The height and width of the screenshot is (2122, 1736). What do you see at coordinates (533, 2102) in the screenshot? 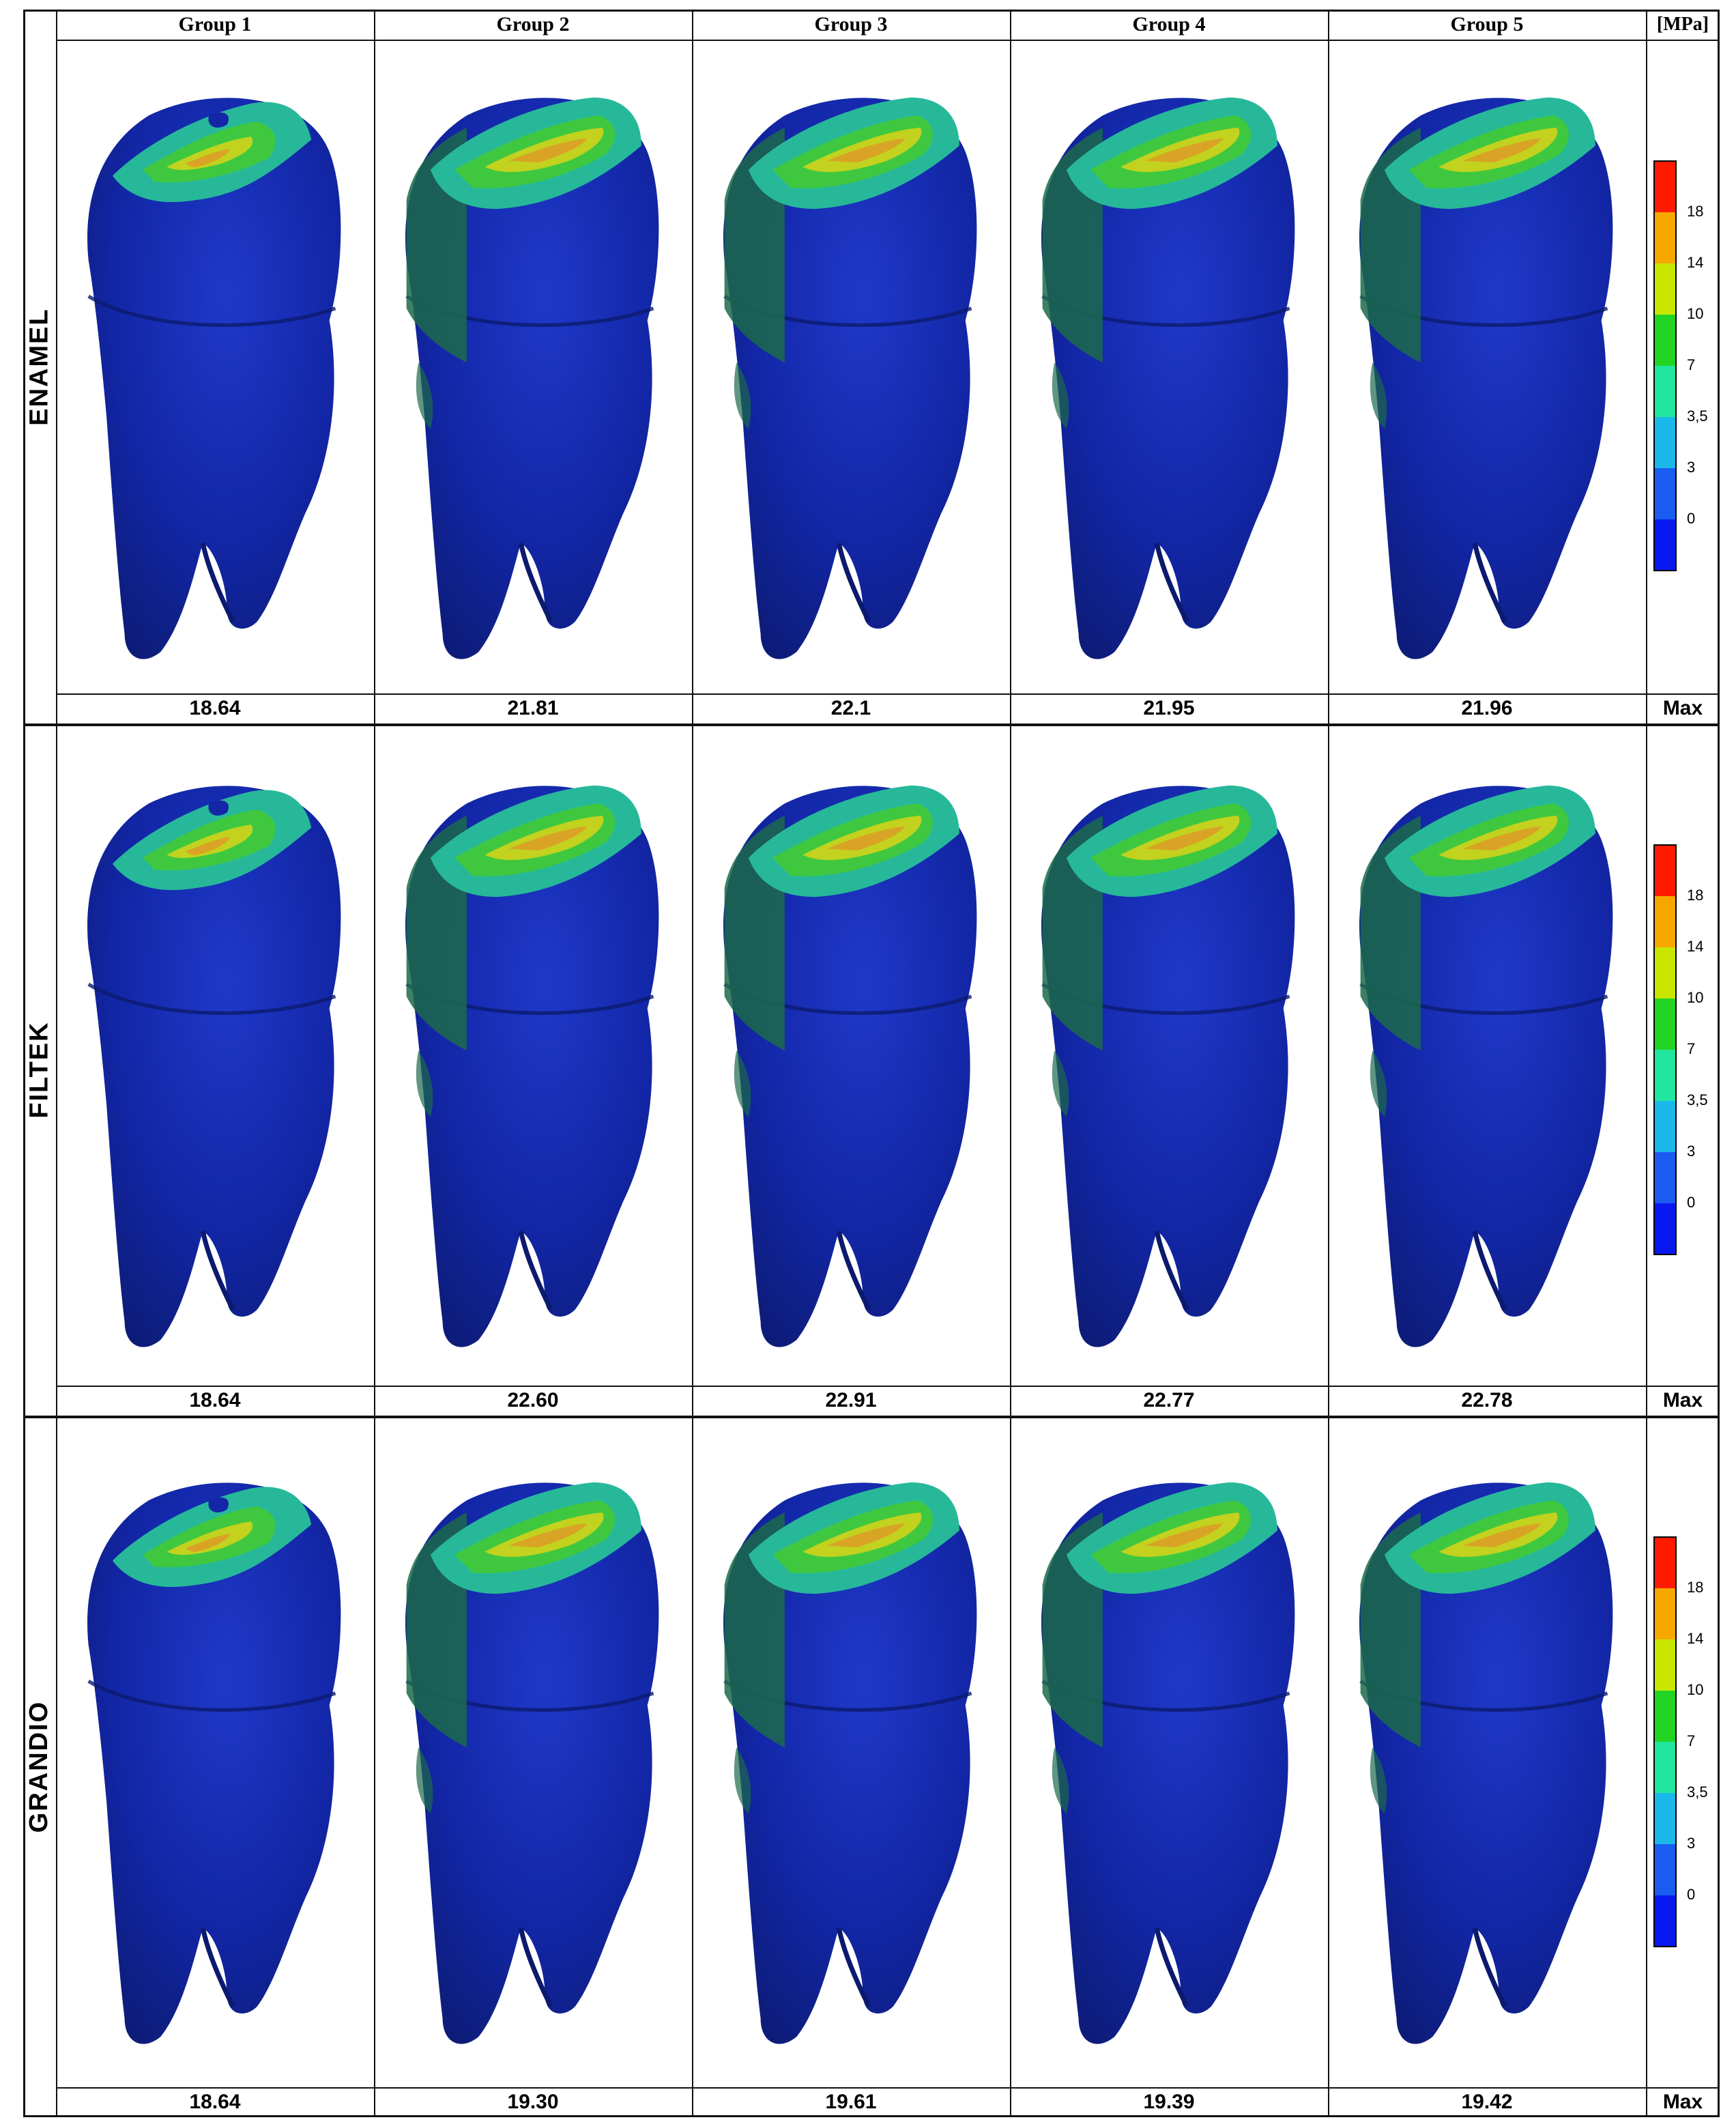
I see `max-value: 19.30` at bounding box center [533, 2102].